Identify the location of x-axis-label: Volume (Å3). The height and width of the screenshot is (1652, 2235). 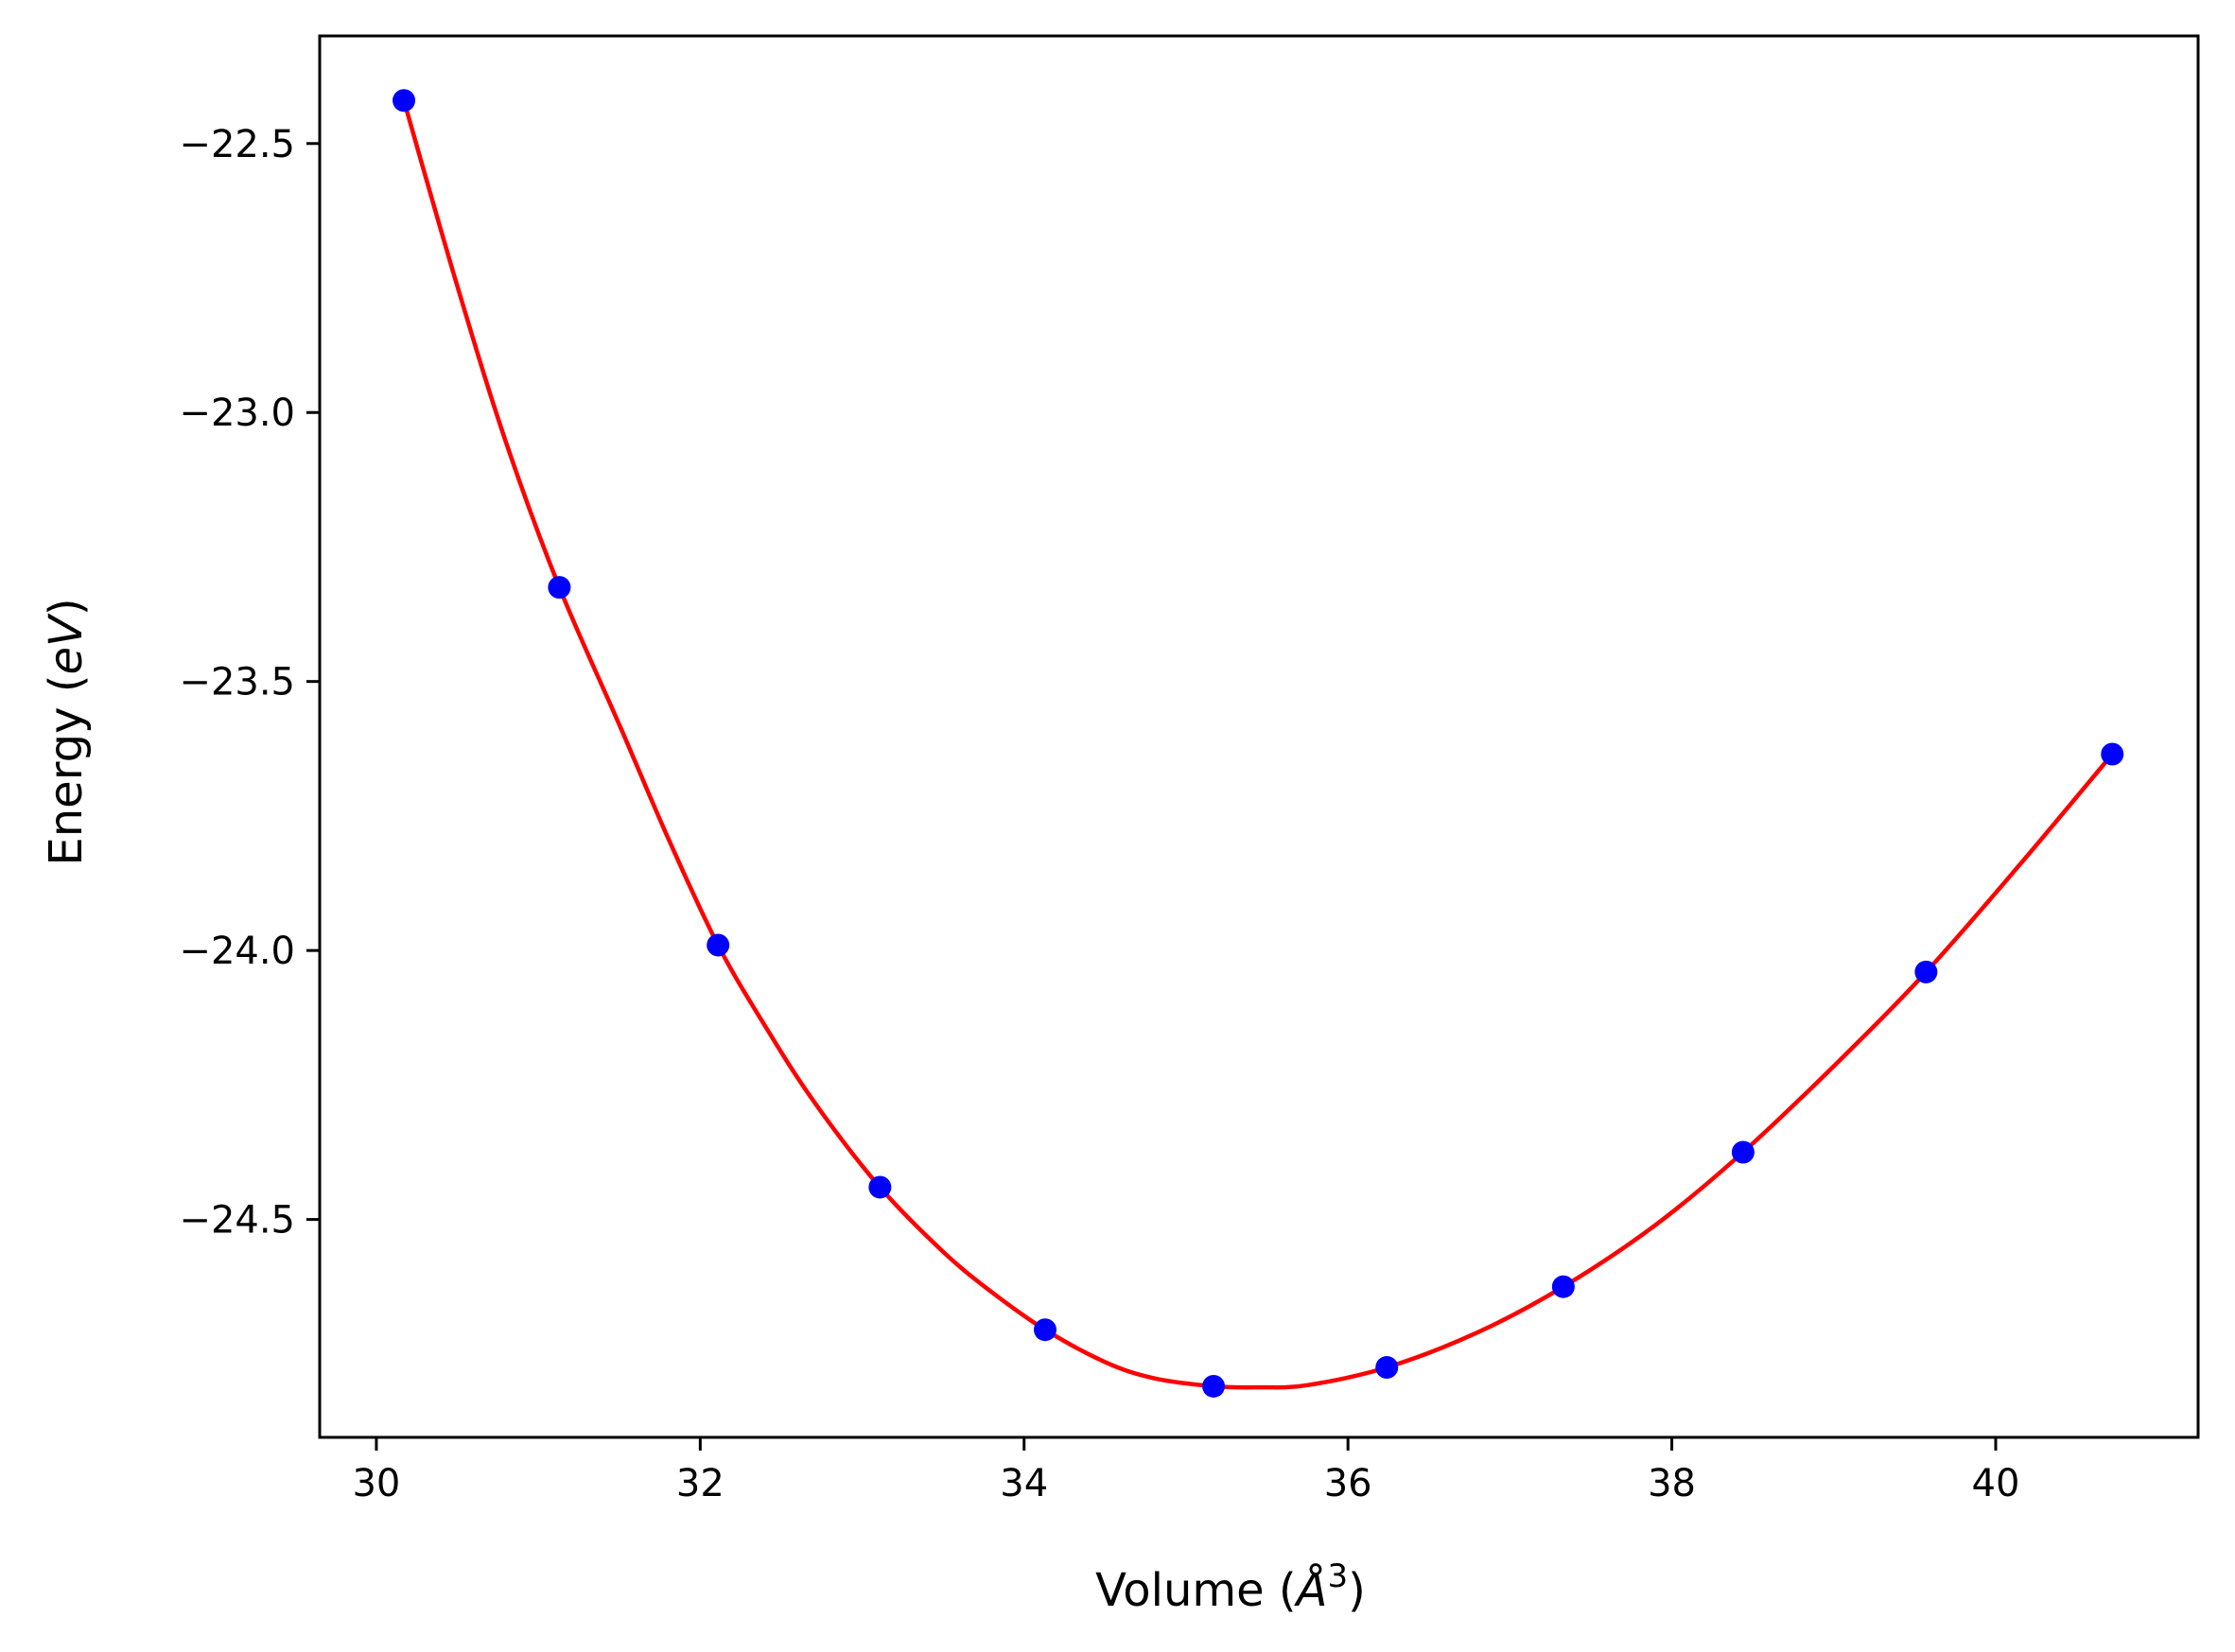
(1230, 1587).